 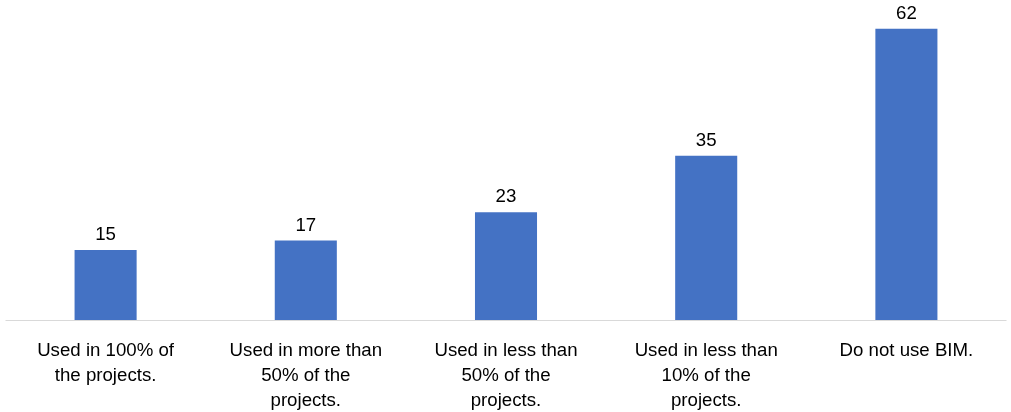 What do you see at coordinates (106, 361) in the screenshot?
I see `x-tick-label: Used in 100% of the projects.` at bounding box center [106, 361].